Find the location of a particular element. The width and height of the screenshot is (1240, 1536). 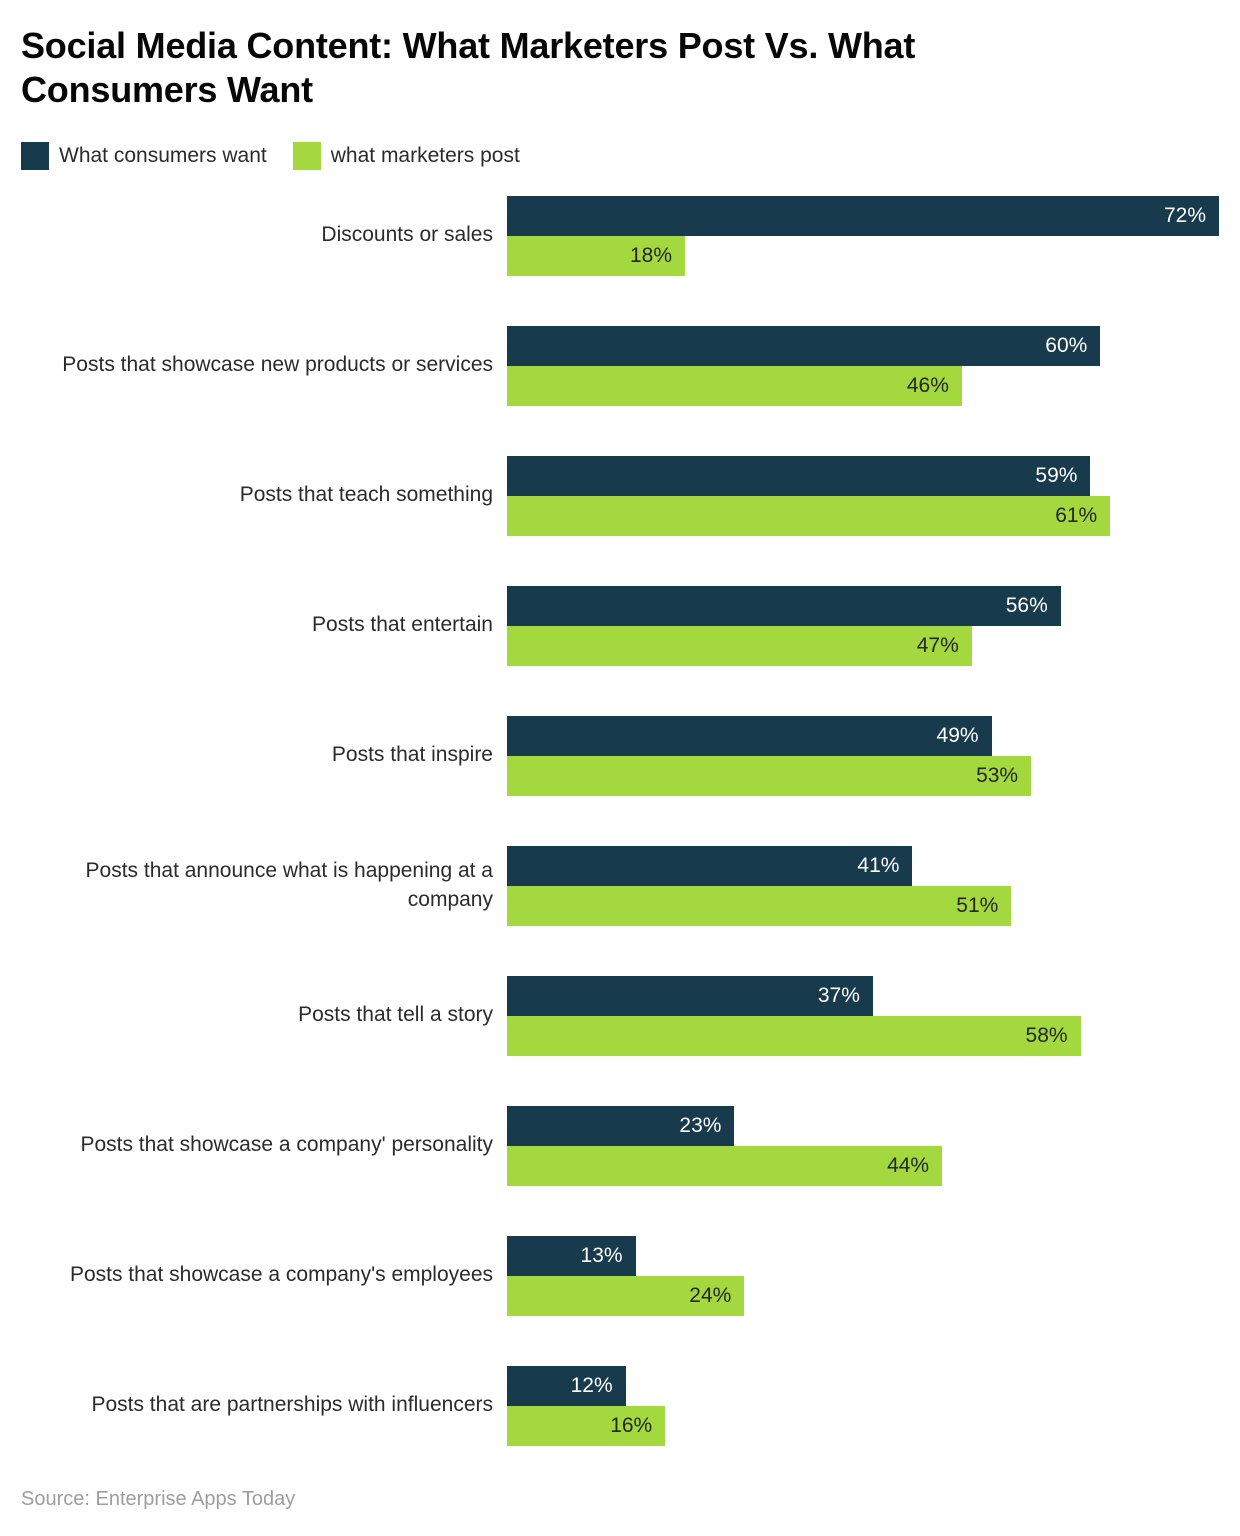

bar-consumers-want: 37% is located at coordinates (690, 995).